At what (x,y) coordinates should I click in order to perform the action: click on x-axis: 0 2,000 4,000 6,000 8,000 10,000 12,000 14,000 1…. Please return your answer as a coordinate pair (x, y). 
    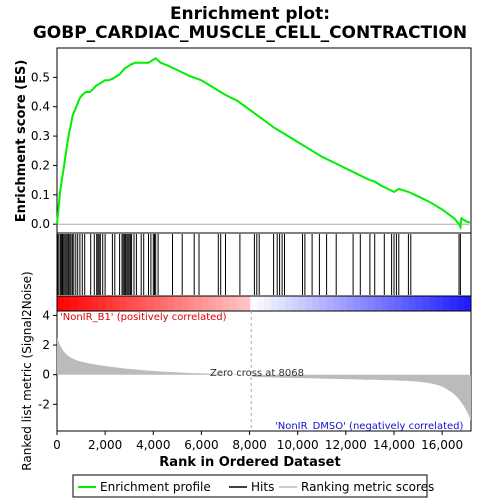
    Looking at the image, I should click on (258, 441).